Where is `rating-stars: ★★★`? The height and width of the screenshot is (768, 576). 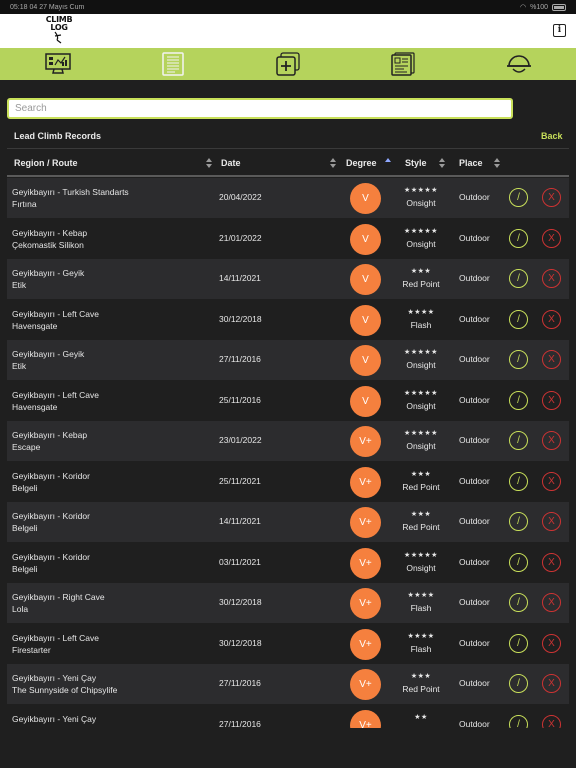
rating-stars: ★★★ is located at coordinates (421, 676).